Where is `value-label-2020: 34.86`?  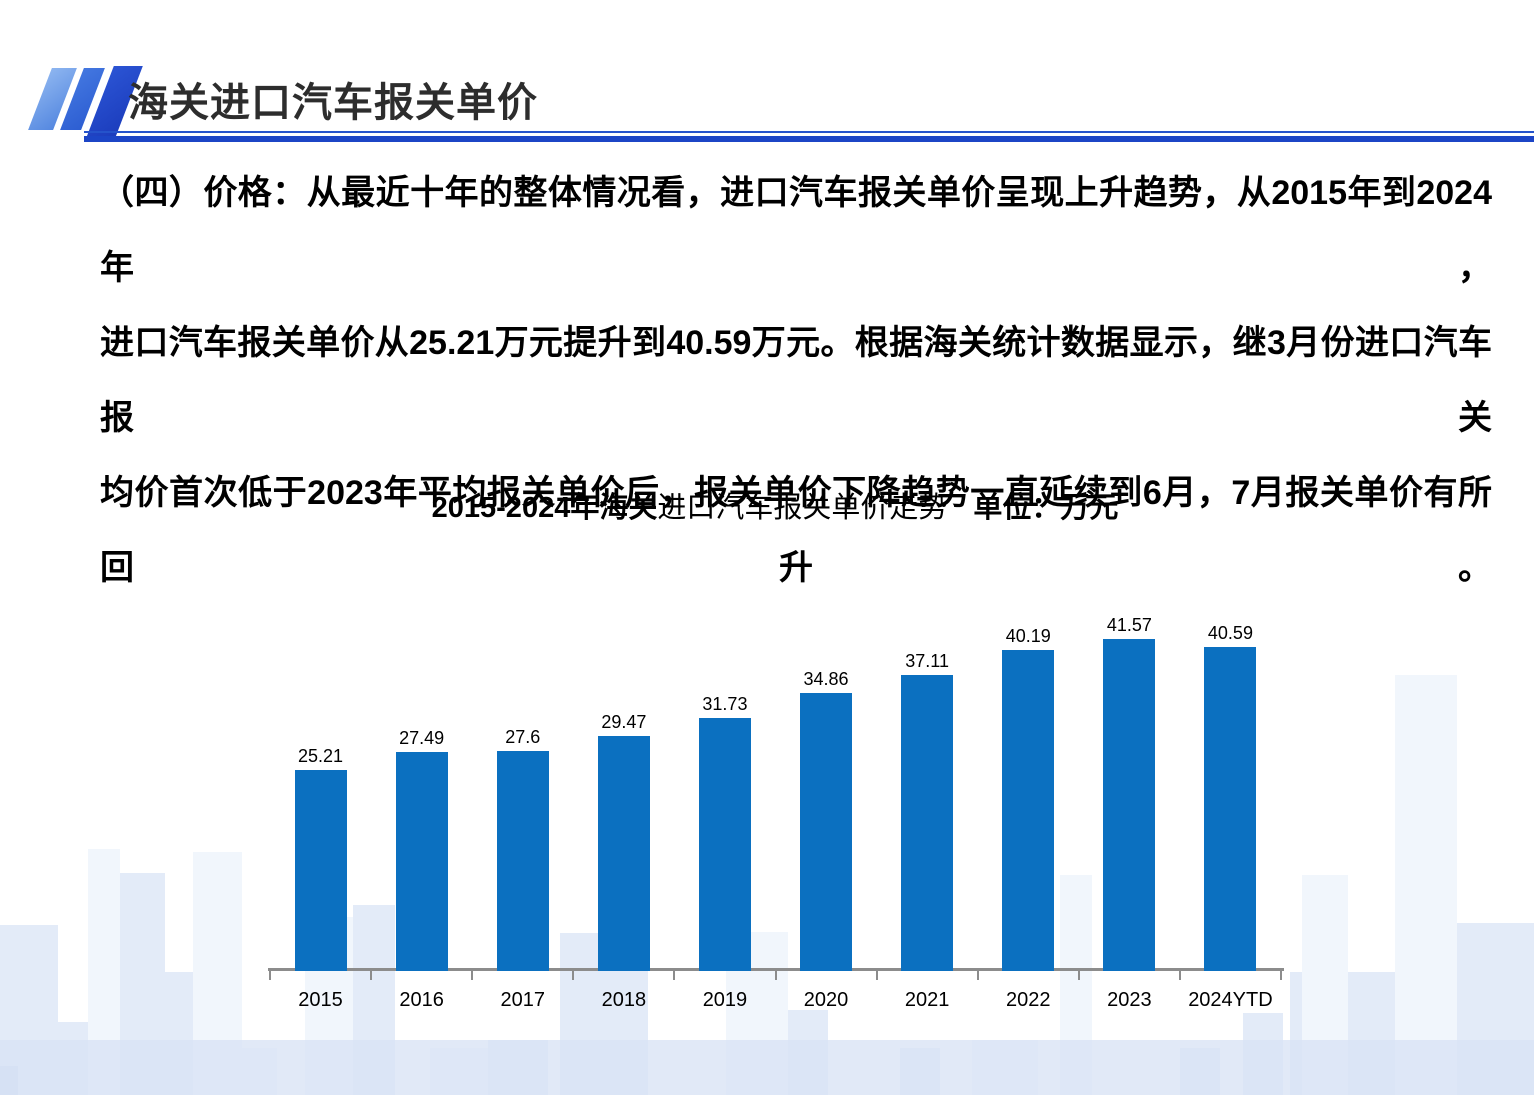
value-label-2020: 34.86 is located at coordinates (826, 679).